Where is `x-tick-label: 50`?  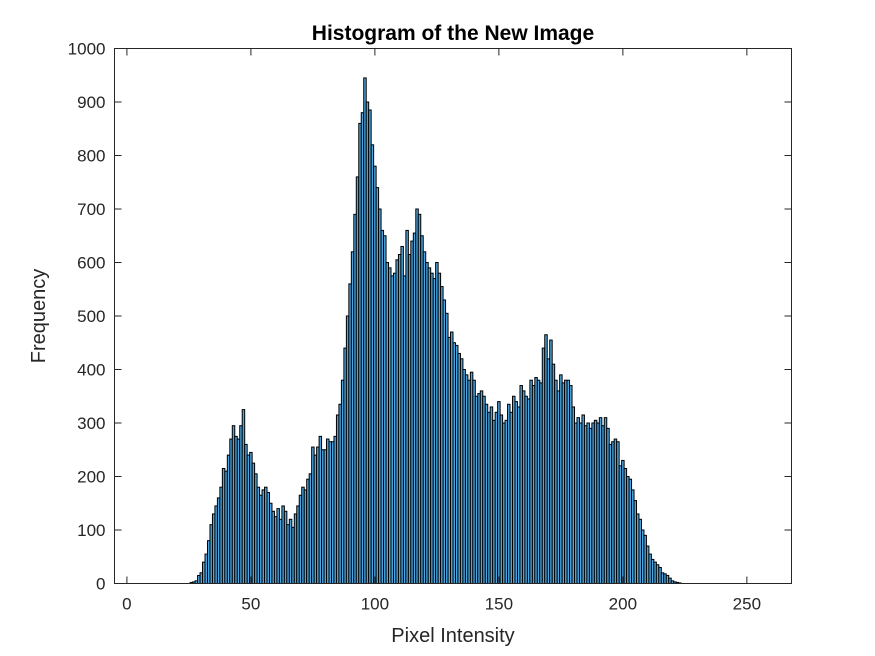
x-tick-label: 50 is located at coordinates (250, 604).